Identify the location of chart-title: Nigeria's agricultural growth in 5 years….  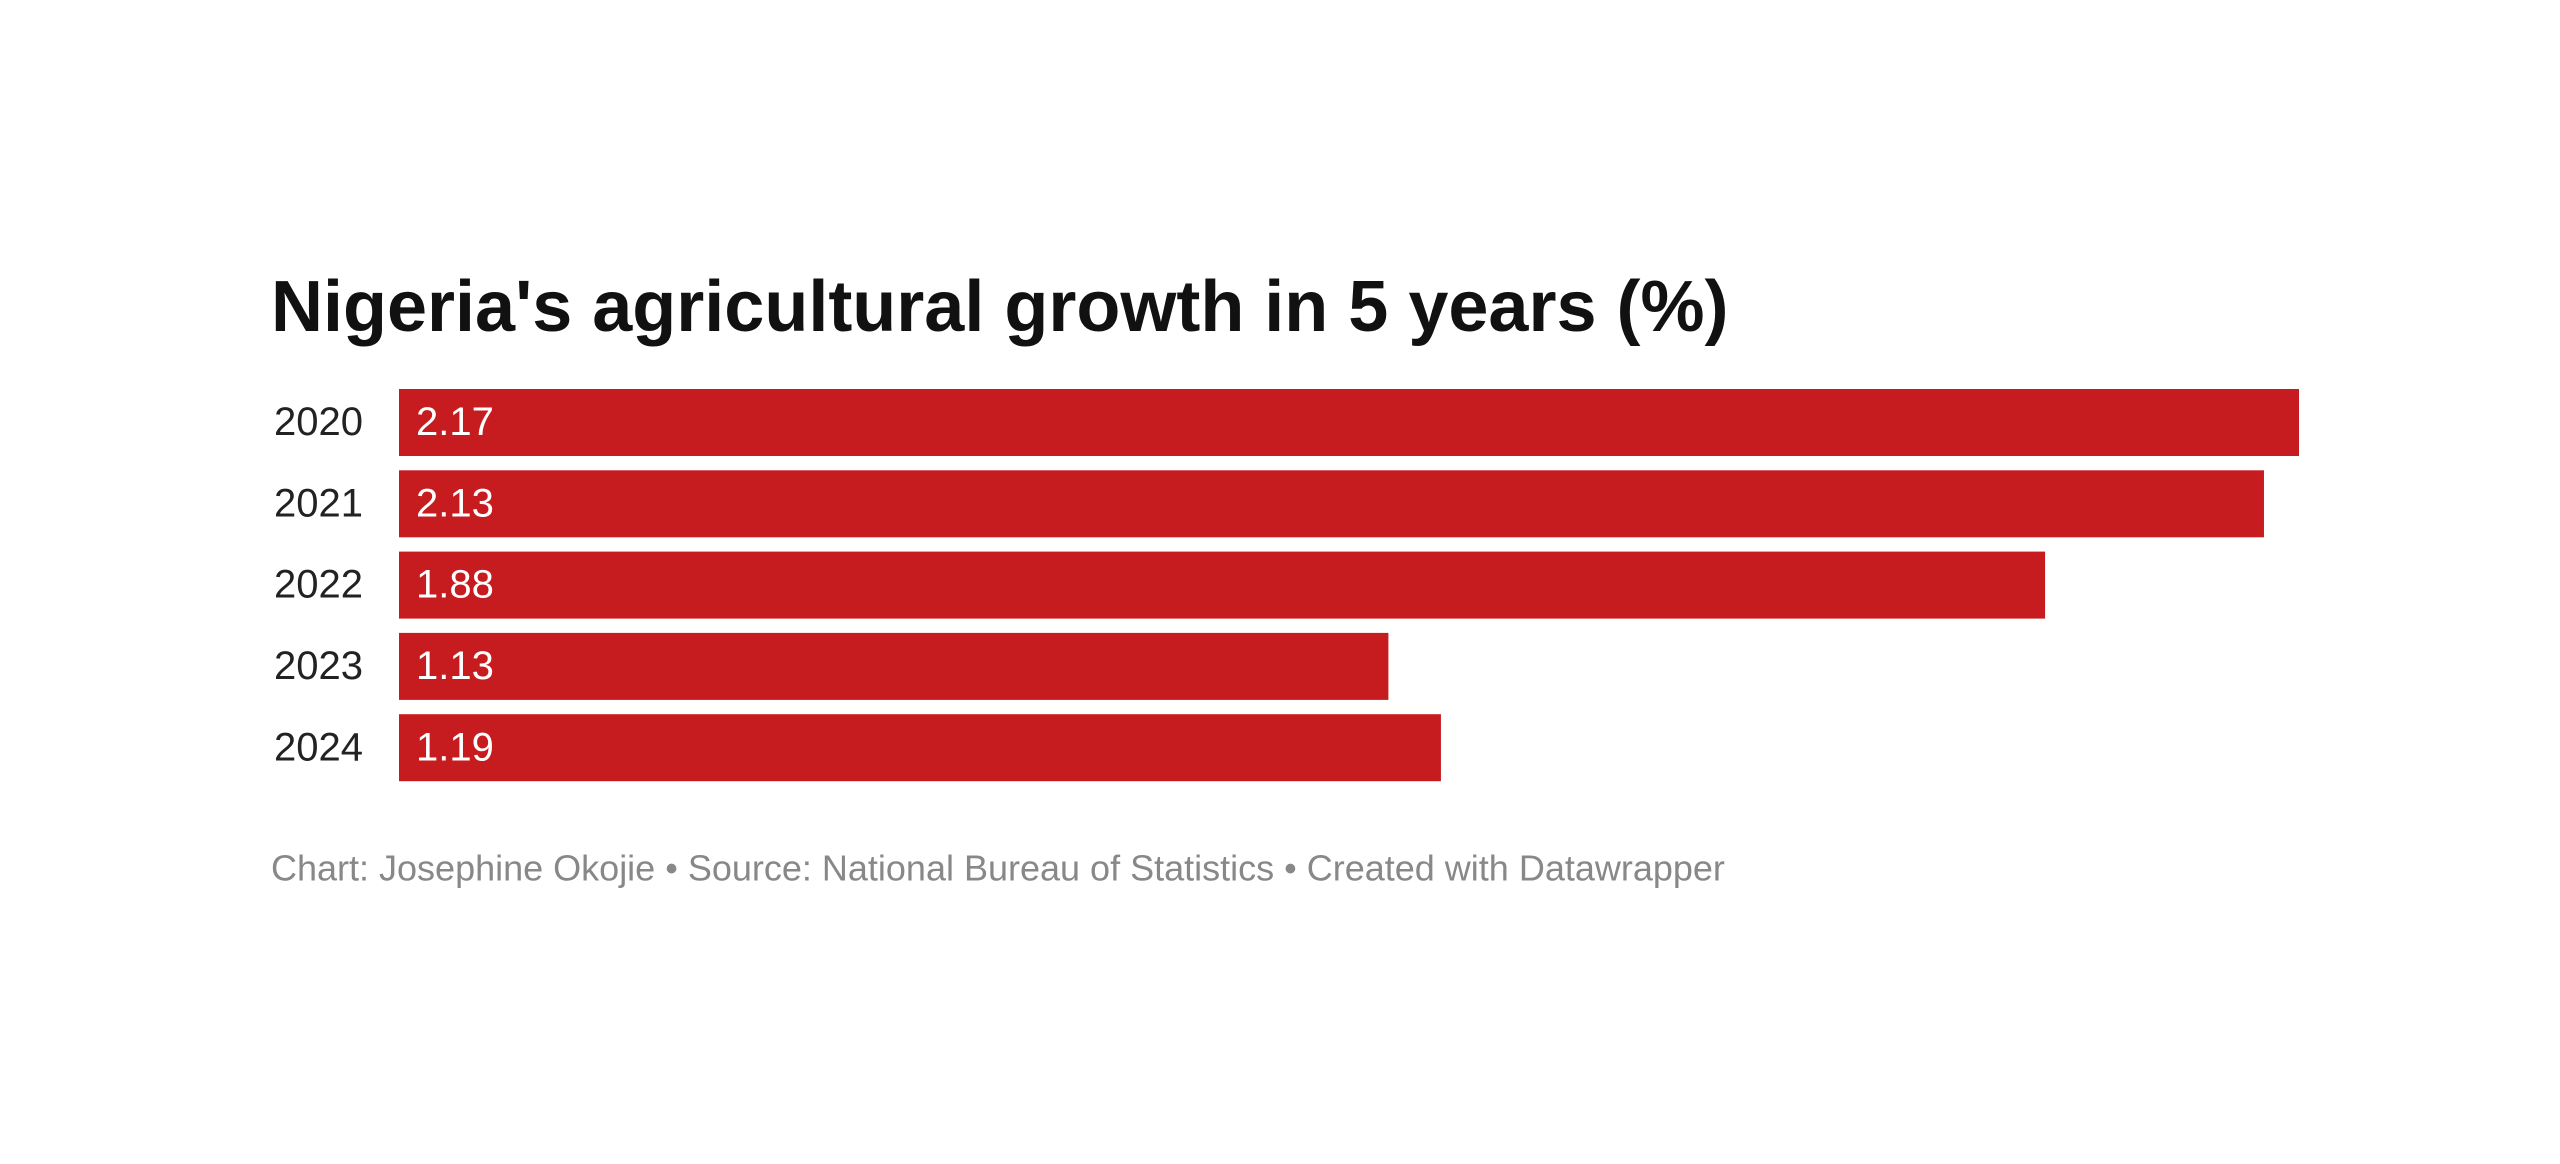
(1000, 307).